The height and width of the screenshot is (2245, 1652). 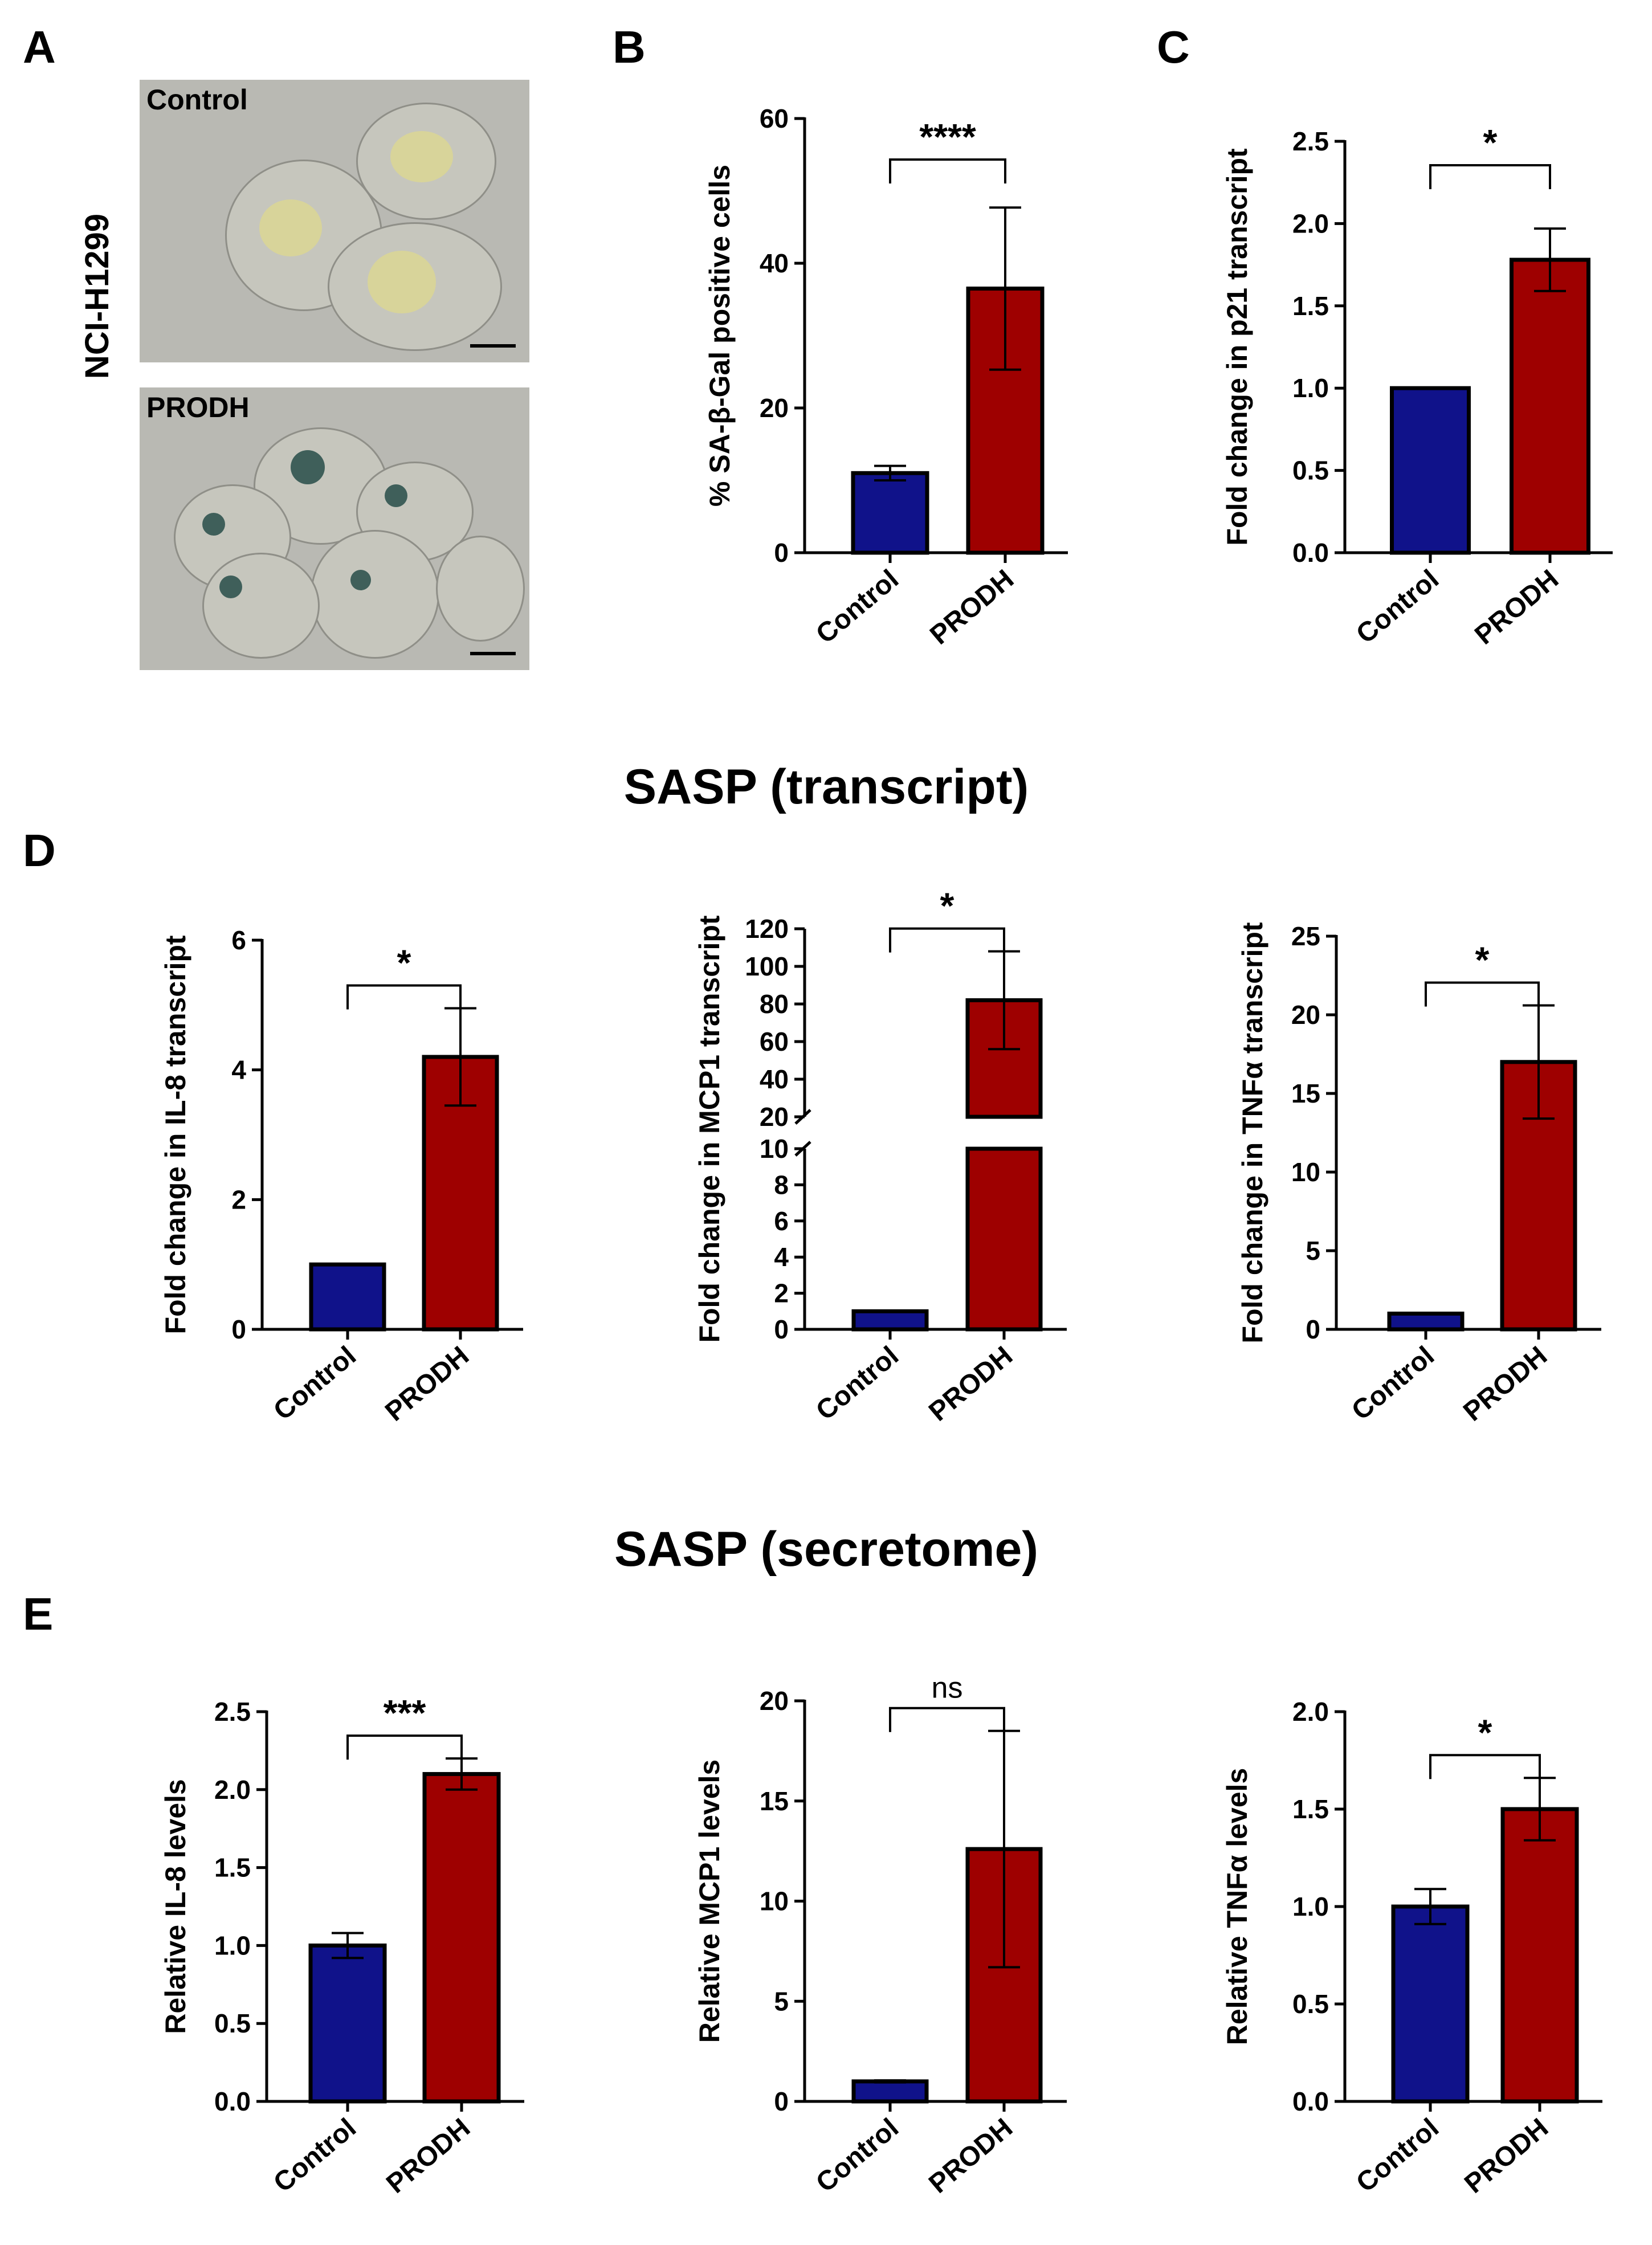 What do you see at coordinates (709, 1128) in the screenshot?
I see `y-axis-label: Fold change in MCP1 transcript` at bounding box center [709, 1128].